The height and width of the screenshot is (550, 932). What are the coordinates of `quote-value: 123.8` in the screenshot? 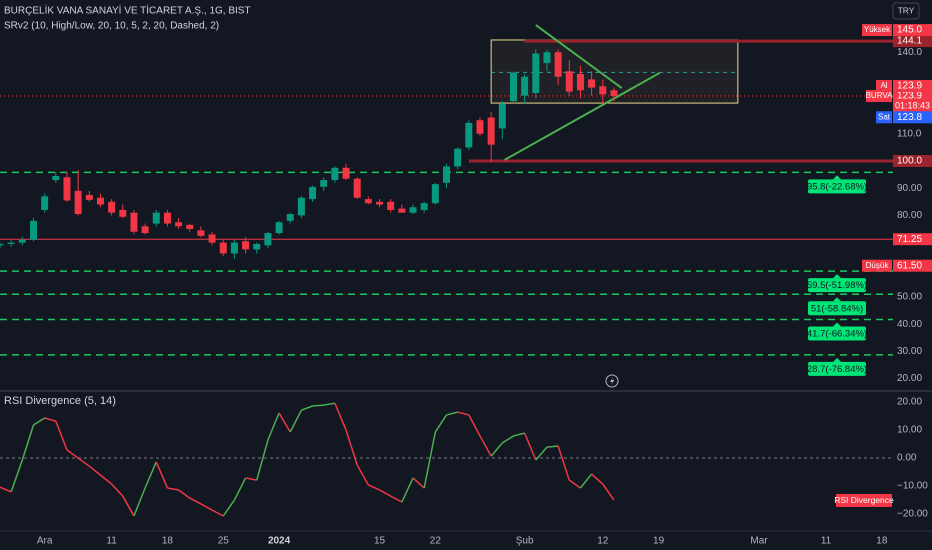 It's located at (909, 117).